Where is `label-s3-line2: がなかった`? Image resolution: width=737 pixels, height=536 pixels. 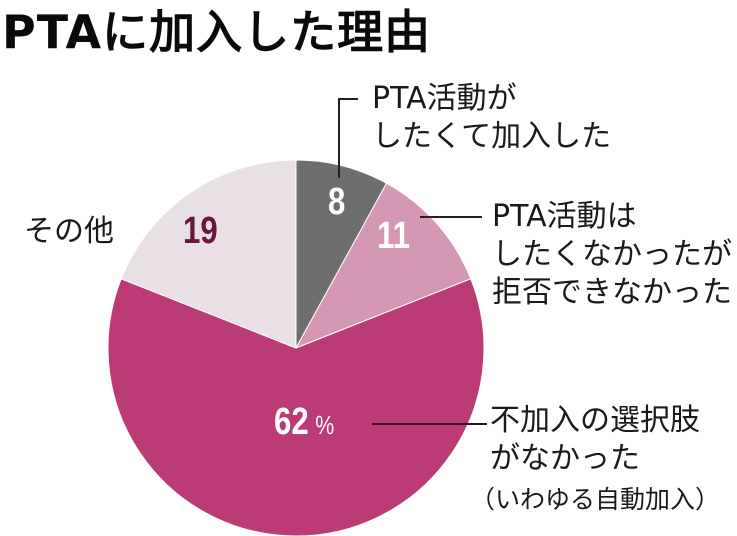
label-s3-line2: がなかった is located at coordinates (565, 458).